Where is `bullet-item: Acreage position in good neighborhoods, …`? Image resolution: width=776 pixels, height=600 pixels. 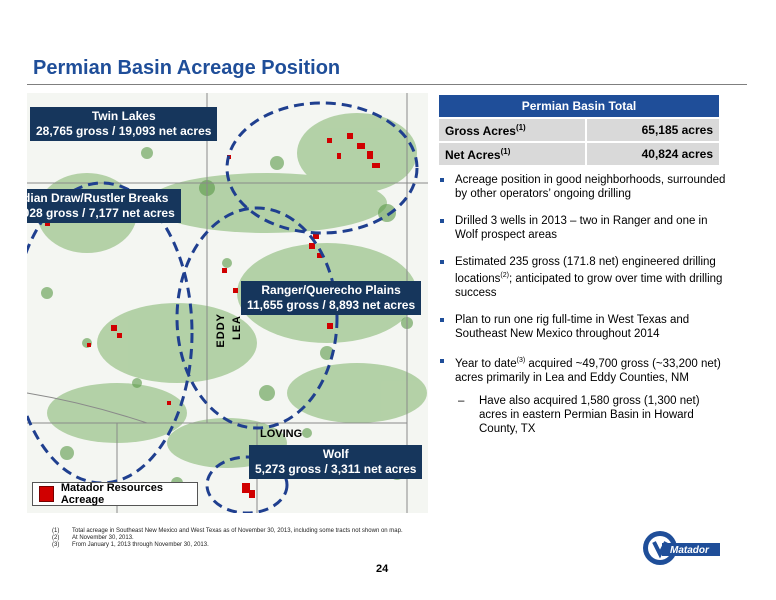
bullet-item: Acreage position in good neighborhoods, … is located at coordinates (583, 187).